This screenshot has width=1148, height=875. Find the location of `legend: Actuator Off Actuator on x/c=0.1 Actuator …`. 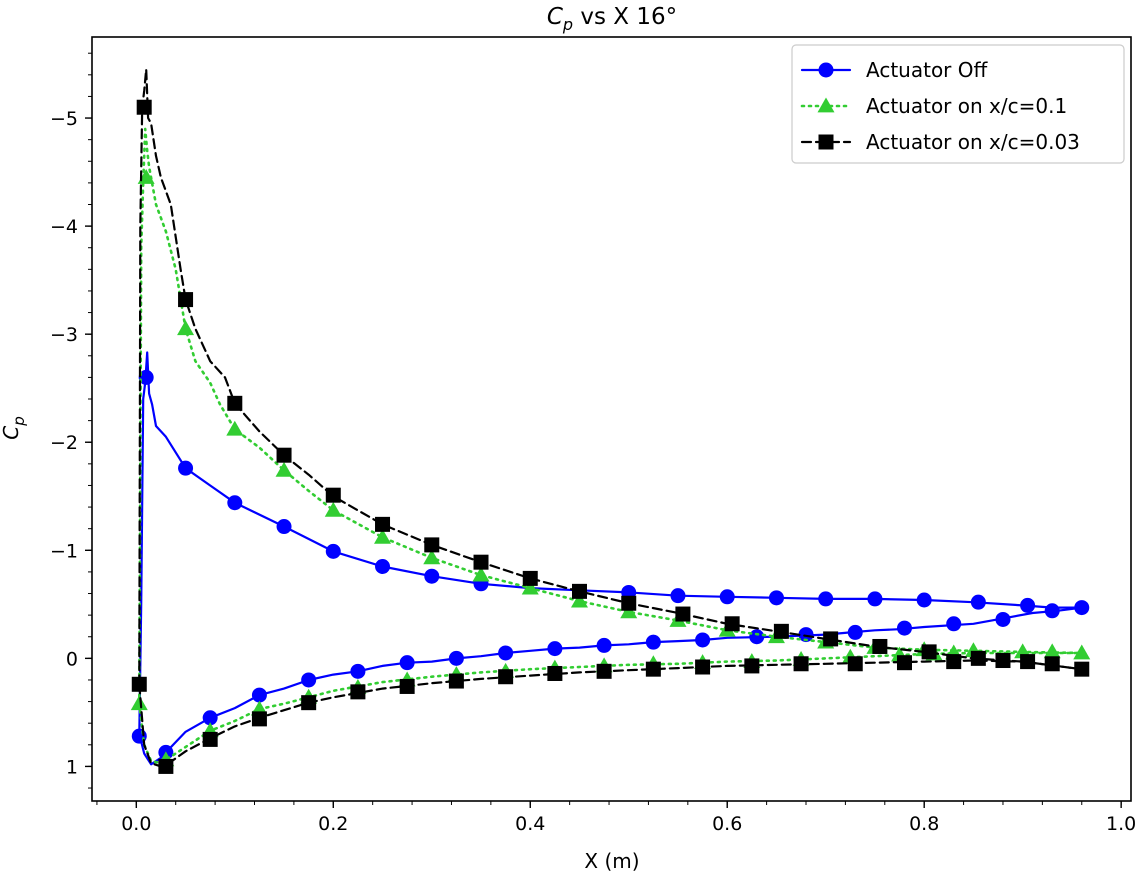

legend: Actuator Off Actuator on x/c=0.1 Actuator … is located at coordinates (958, 104).